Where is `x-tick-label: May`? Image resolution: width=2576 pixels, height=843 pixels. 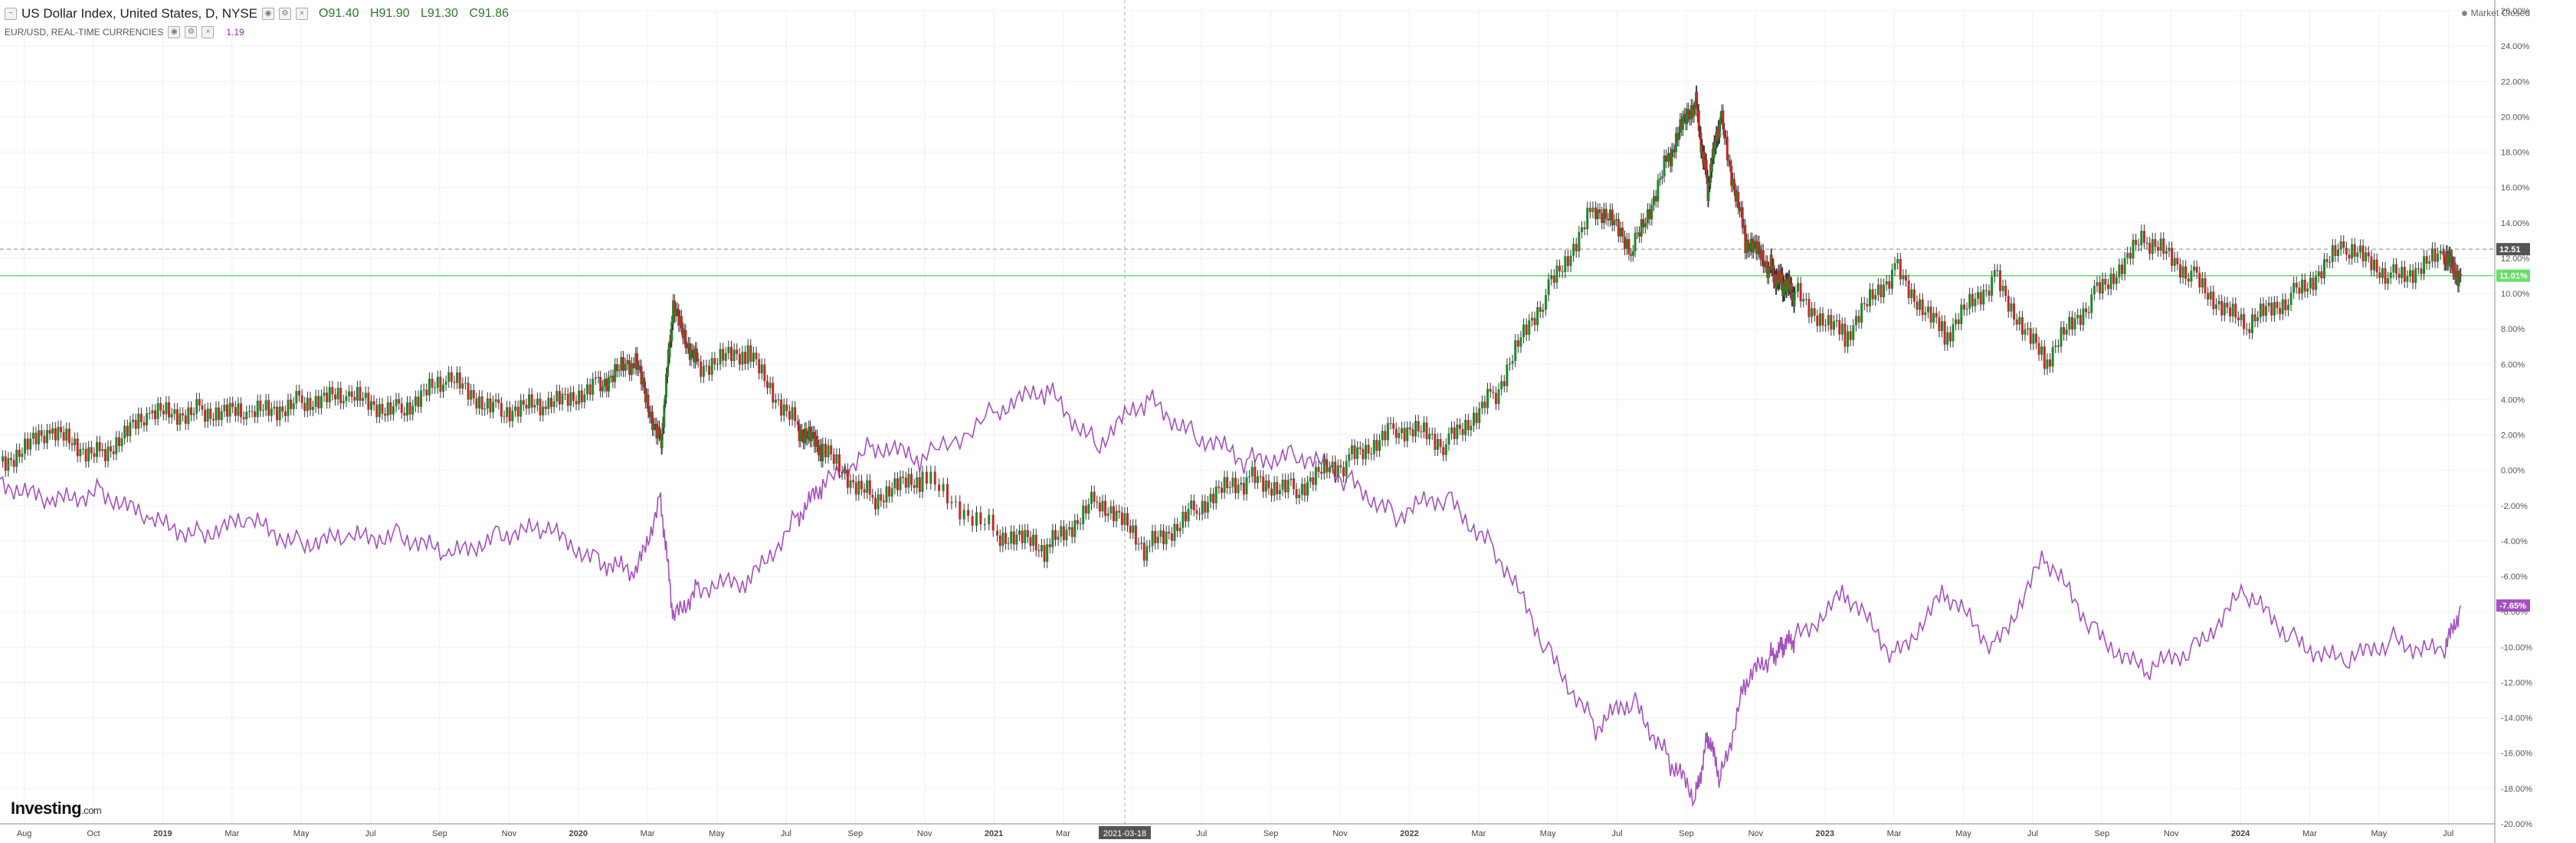 x-tick-label: May is located at coordinates (1963, 833).